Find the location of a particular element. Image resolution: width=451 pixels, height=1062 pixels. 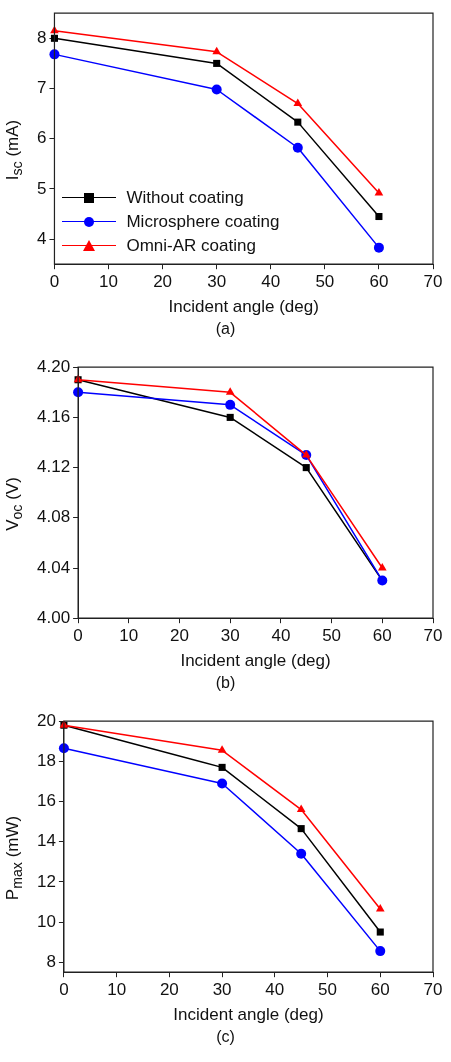

y-tick-label: 4.00 is located at coordinates (53, 617).